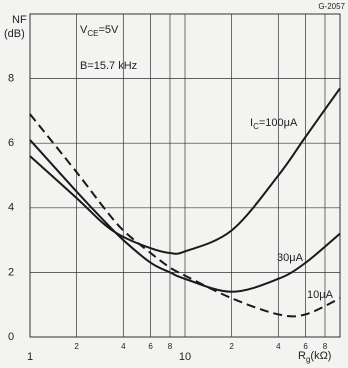  I want to click on label-text: R, so click(302, 356).